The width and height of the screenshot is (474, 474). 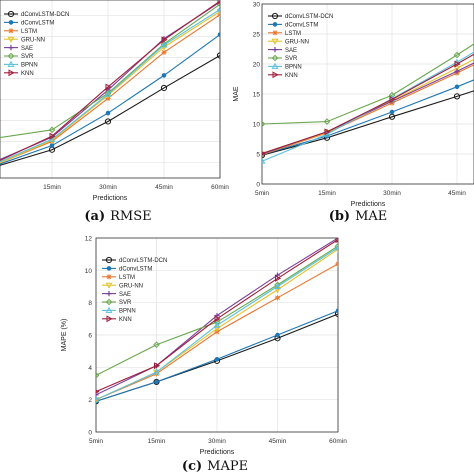 I want to click on panel-caption: (b) MAE, so click(x=358, y=216).